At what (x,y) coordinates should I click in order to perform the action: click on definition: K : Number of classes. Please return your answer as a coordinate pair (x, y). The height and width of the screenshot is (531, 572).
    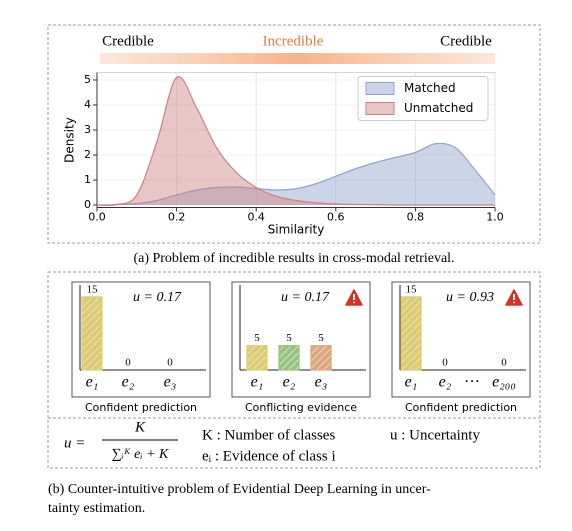
    Looking at the image, I should click on (268, 435).